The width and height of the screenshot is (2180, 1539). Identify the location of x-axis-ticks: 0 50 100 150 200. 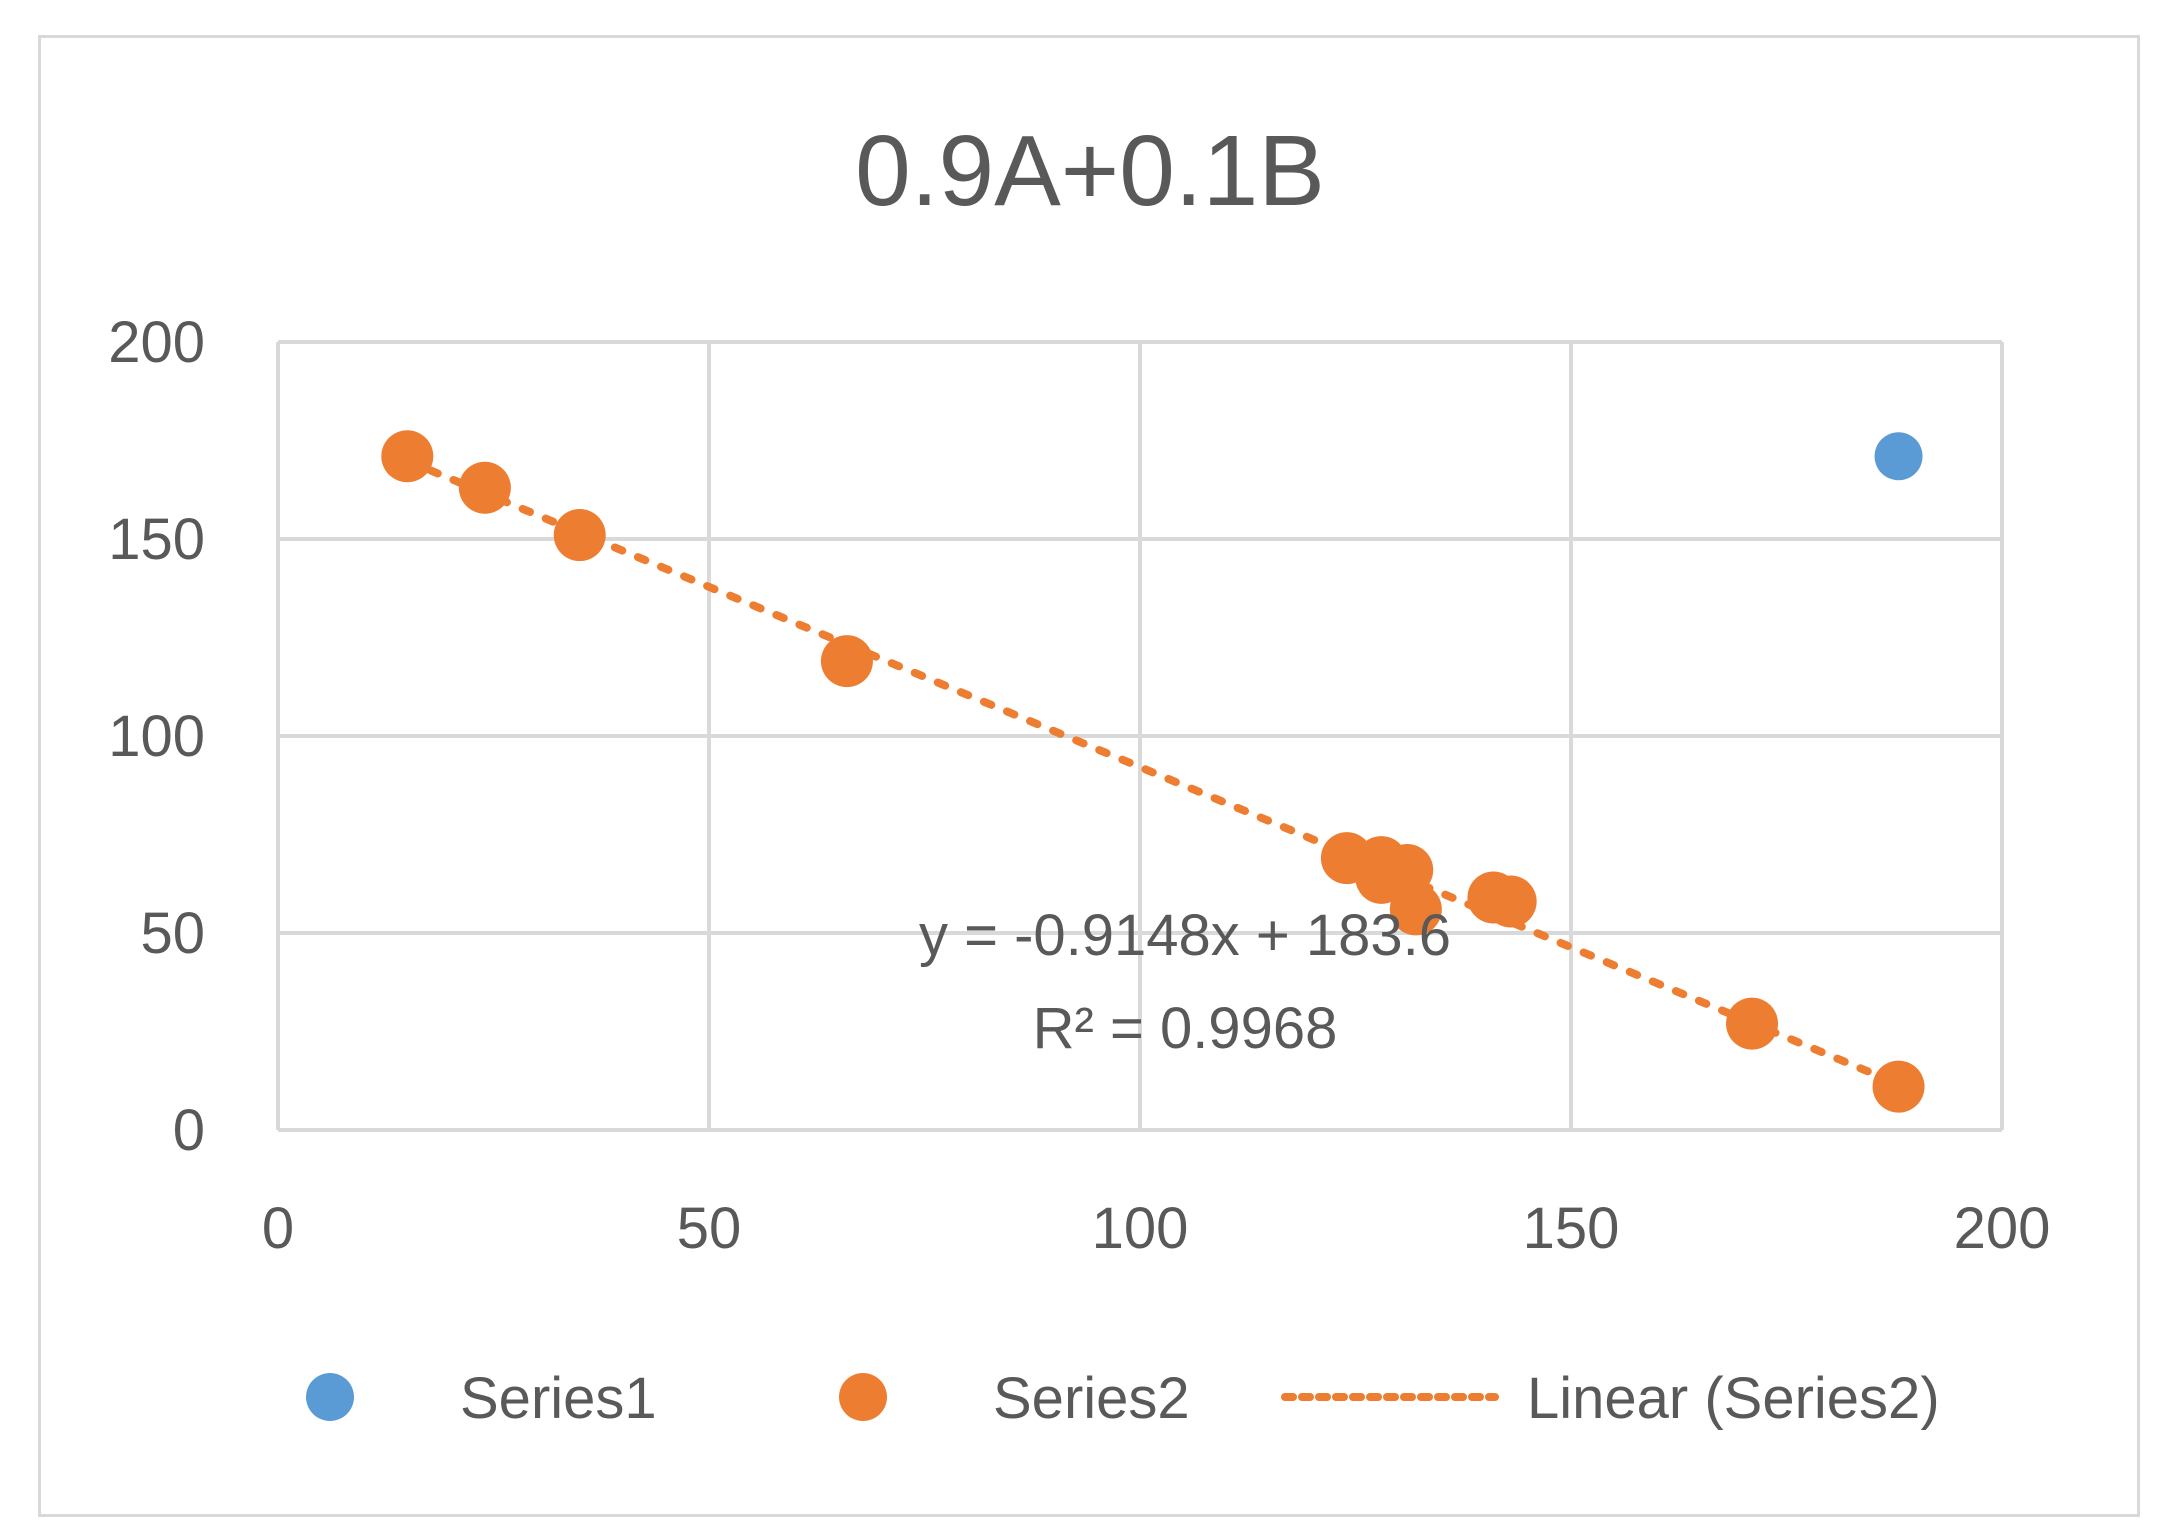
(1156, 1228).